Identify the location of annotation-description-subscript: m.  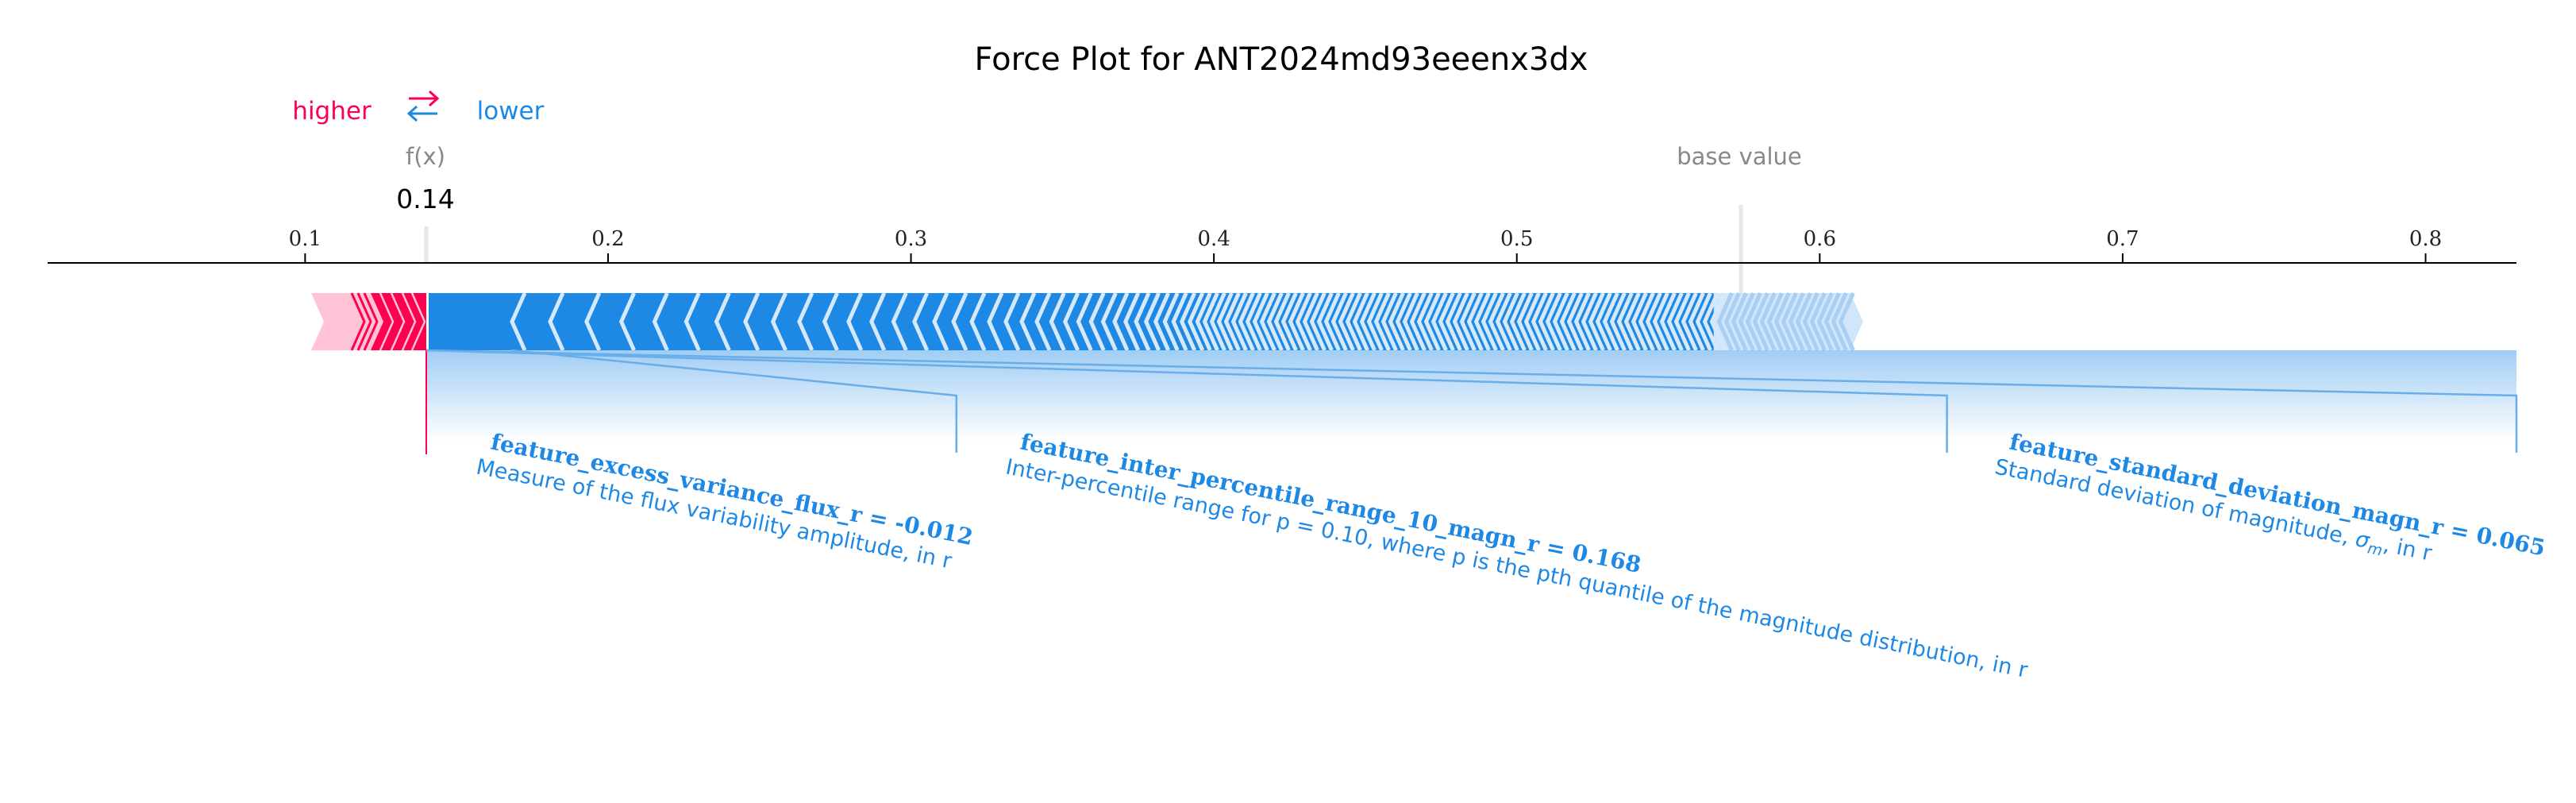
(2375, 549).